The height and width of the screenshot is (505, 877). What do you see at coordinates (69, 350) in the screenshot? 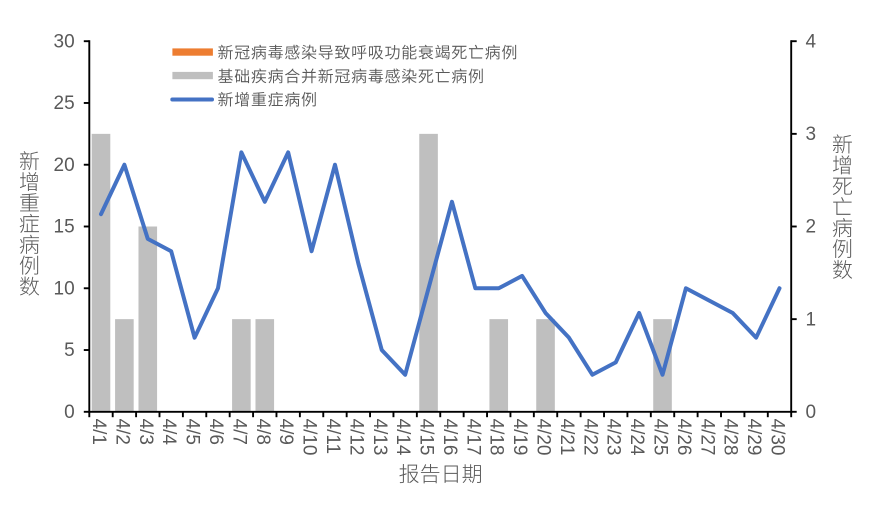
I see `svg-text: 5` at bounding box center [69, 350].